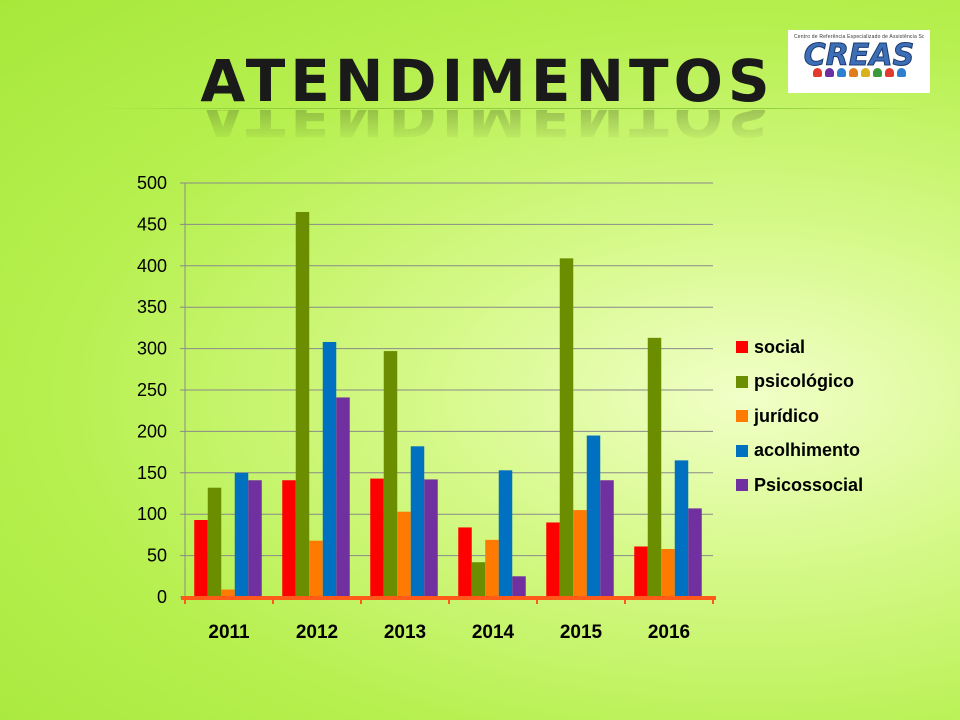 The height and width of the screenshot is (720, 960). What do you see at coordinates (152, 431) in the screenshot?
I see `y-tick-label: 200` at bounding box center [152, 431].